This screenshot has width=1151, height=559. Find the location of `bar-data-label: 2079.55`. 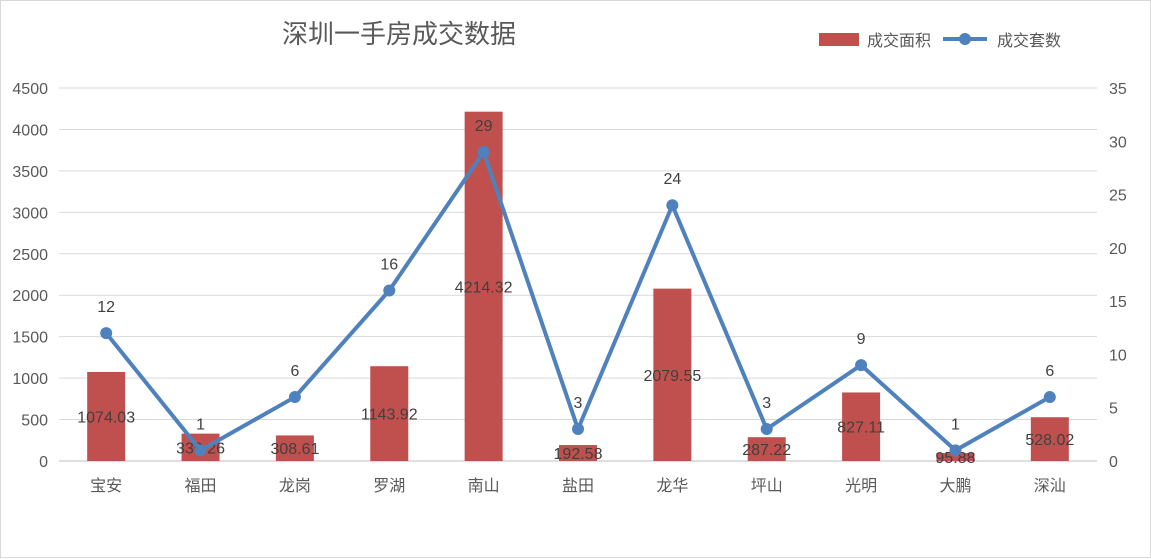

bar-data-label: 2079.55 is located at coordinates (672, 376).